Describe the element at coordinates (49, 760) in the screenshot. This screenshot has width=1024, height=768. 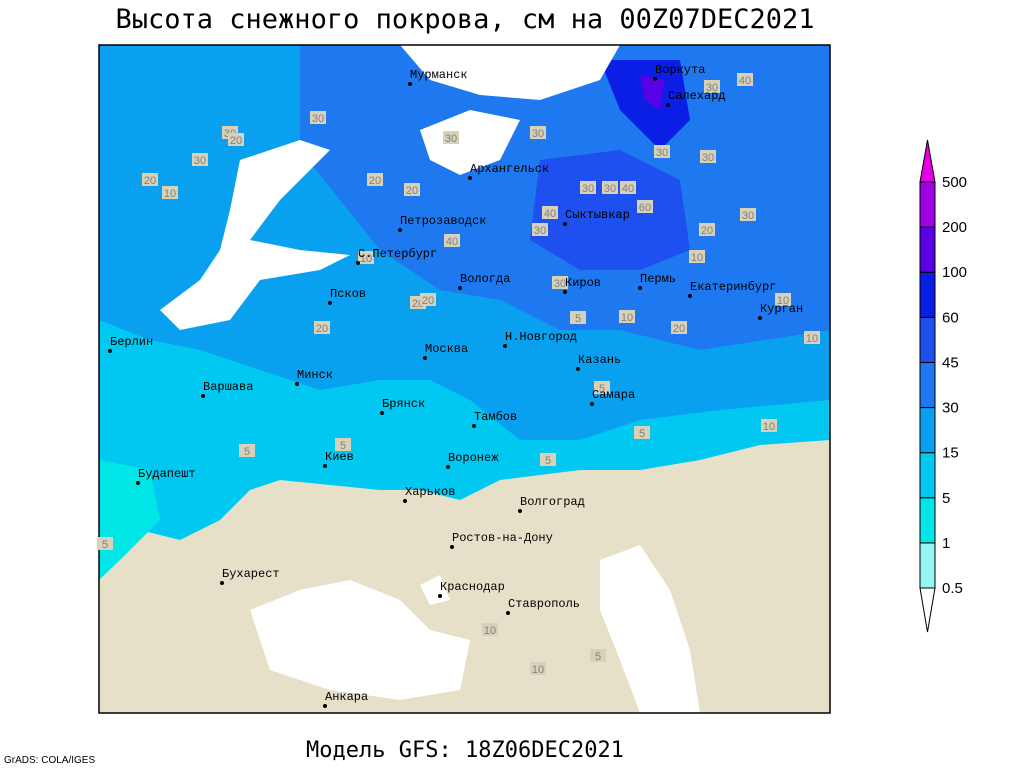
I see `credit: GrADS: COLA/IGES` at that location.